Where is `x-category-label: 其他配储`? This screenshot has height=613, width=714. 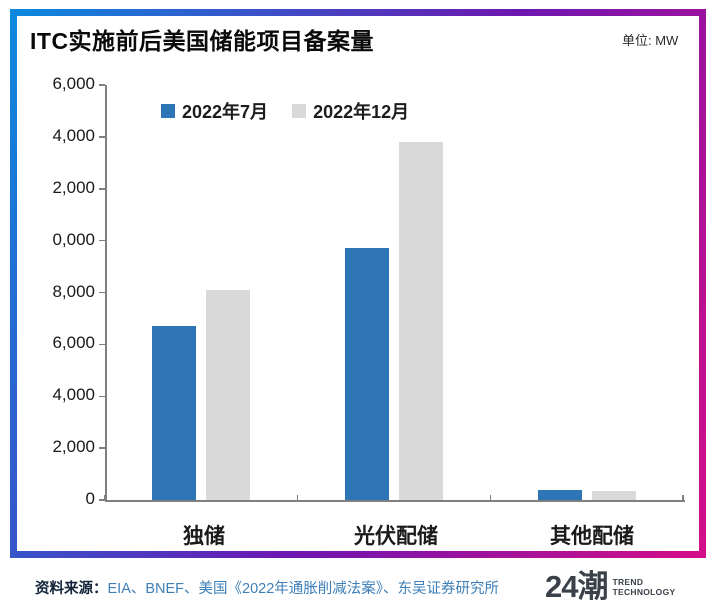
x-category-label: 其他配储 is located at coordinates (592, 536).